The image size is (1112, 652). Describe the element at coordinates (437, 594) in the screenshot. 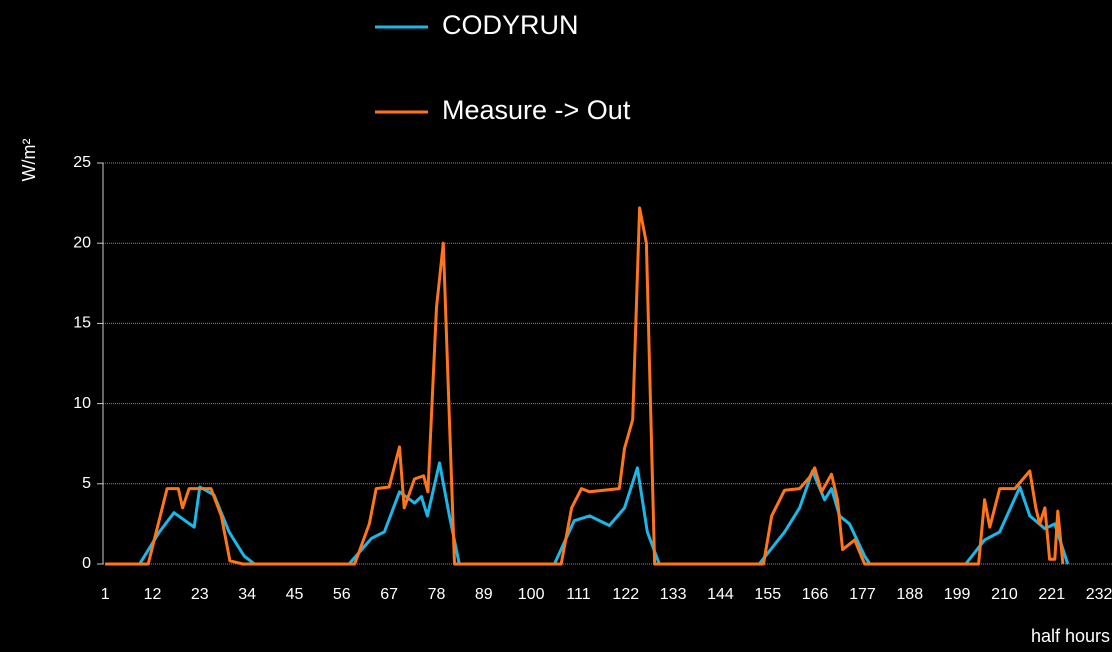

I see `x-tick-label: 78` at that location.